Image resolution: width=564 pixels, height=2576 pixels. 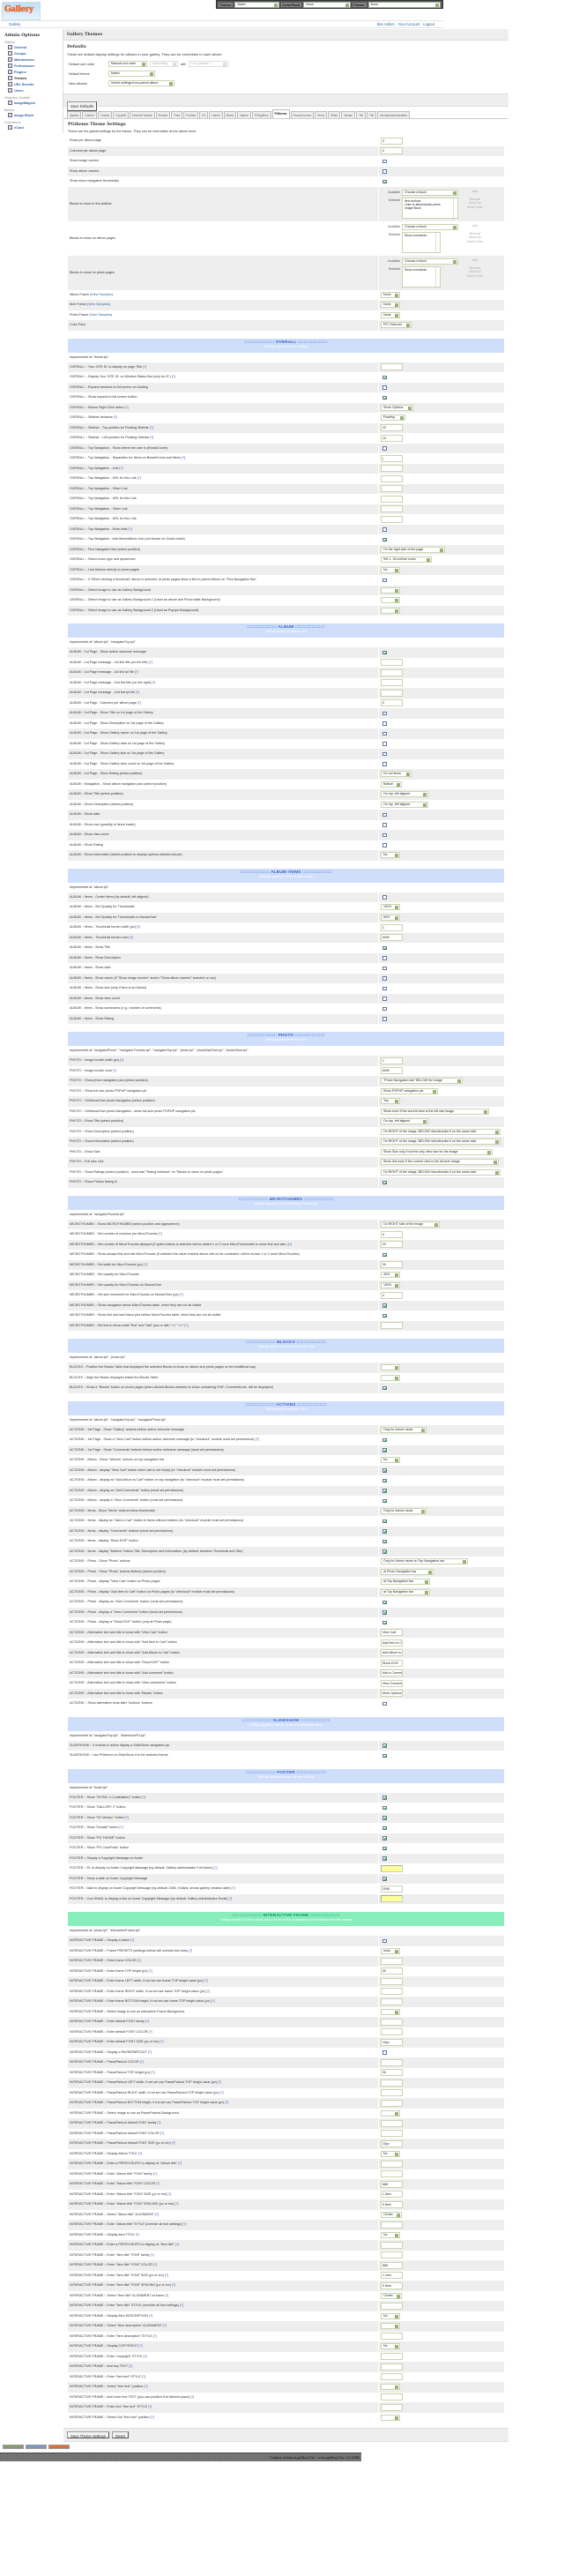 What do you see at coordinates (120, 2434) in the screenshot?
I see `reset-button: Reset` at bounding box center [120, 2434].